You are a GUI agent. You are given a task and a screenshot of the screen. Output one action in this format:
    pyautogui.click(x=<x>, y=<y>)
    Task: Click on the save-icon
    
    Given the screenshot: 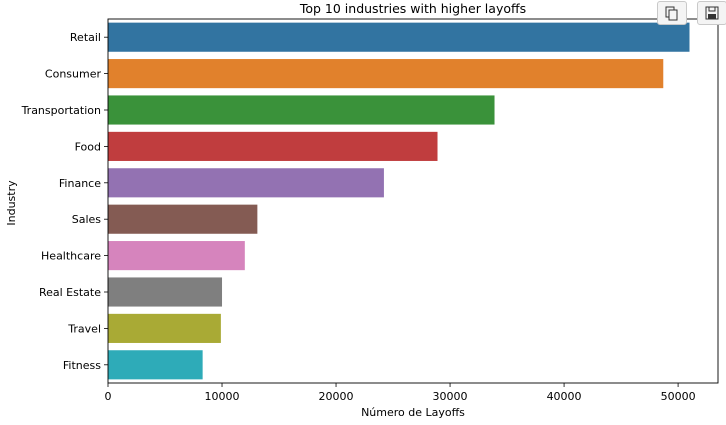 What is the action you would take?
    pyautogui.click(x=712, y=13)
    